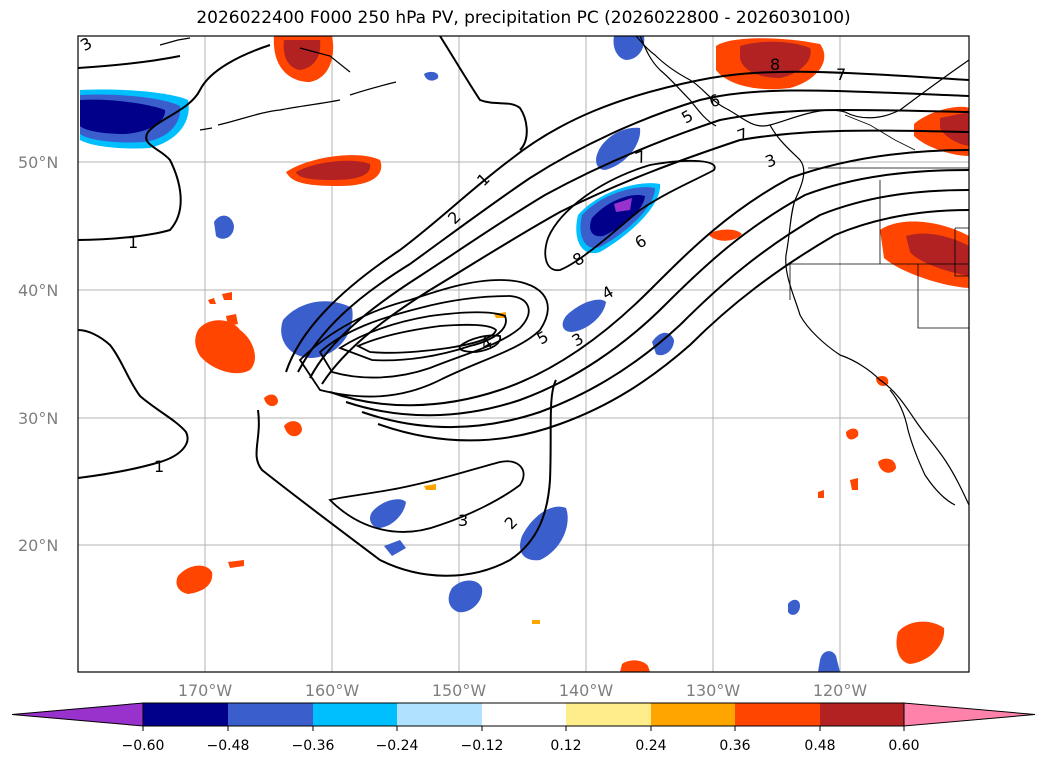  Describe the element at coordinates (734, 746) in the screenshot. I see `colorbar-tick-label: 0.36` at that location.